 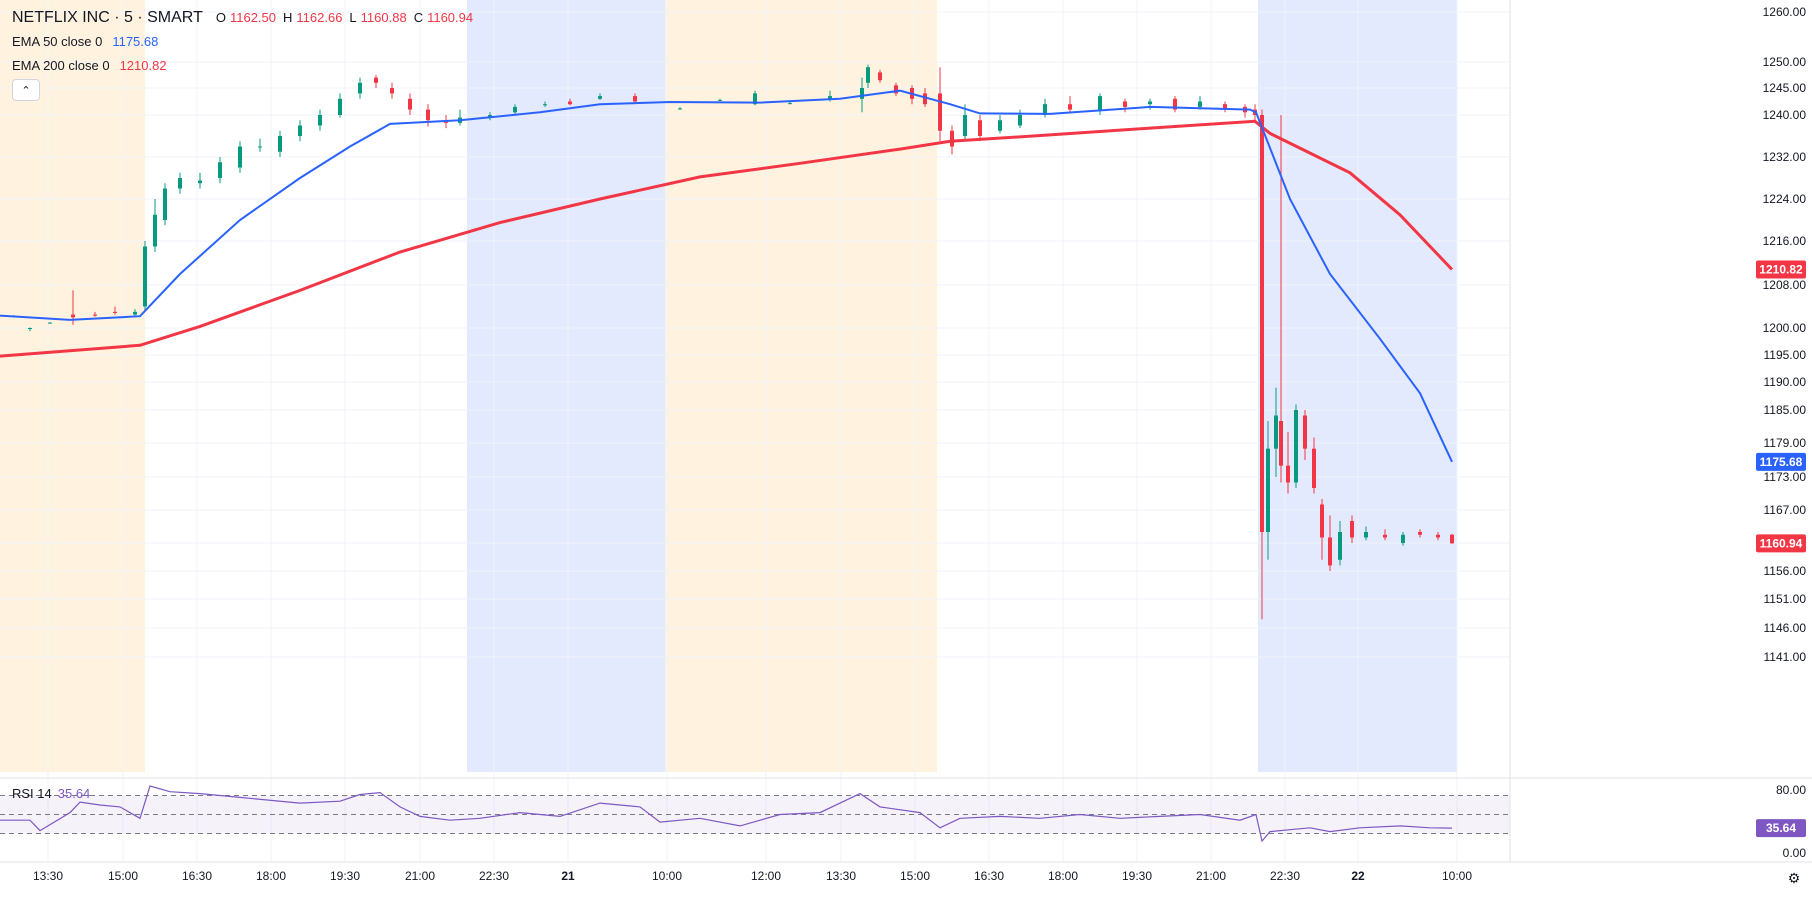 I want to click on collapse-legend-button: ⌃, so click(x=26, y=90).